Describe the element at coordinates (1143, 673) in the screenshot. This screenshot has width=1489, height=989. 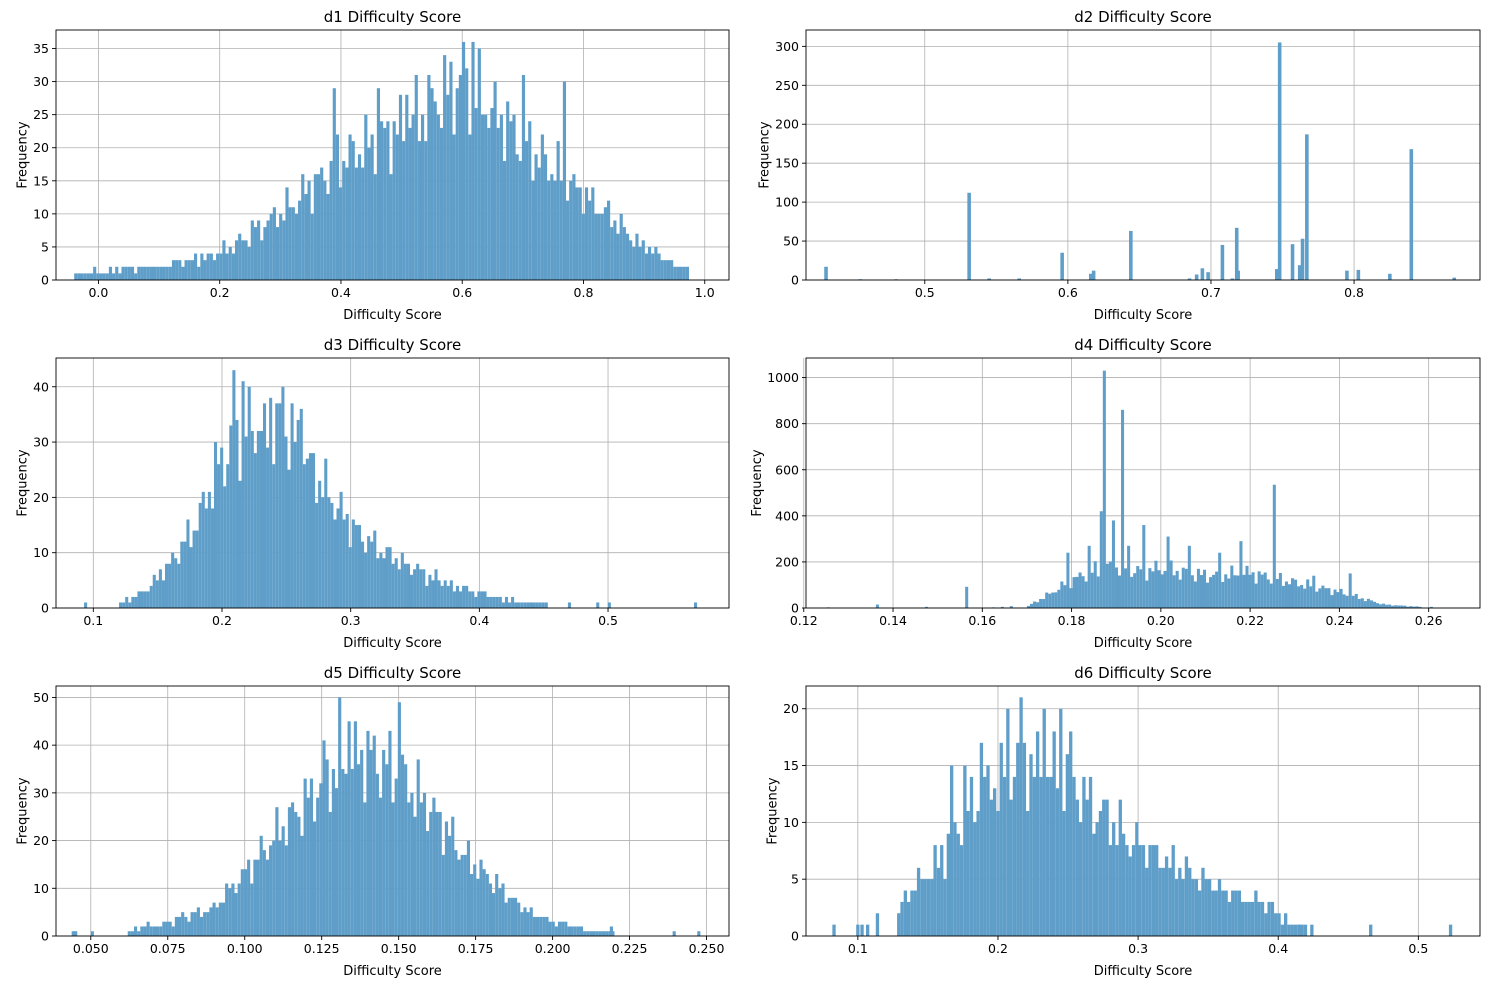
I see `chart-title: d6 Difficulty Score` at that location.